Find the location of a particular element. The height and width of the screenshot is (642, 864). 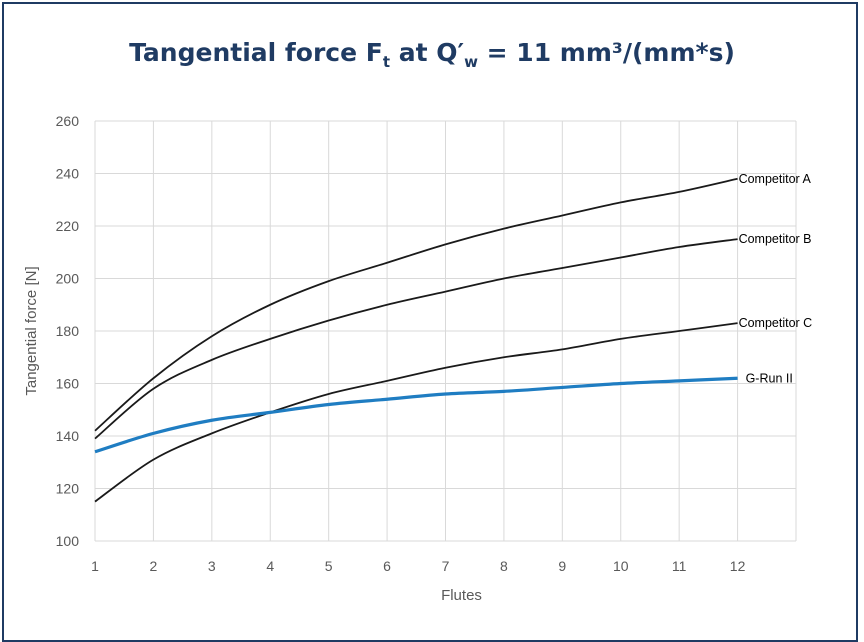

y-tick-label: 180 is located at coordinates (68, 331).